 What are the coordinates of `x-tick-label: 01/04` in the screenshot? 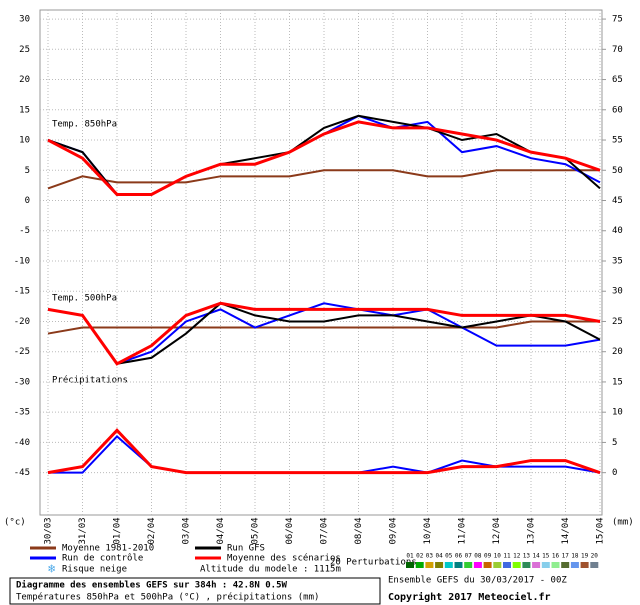 It's located at (118, 530).